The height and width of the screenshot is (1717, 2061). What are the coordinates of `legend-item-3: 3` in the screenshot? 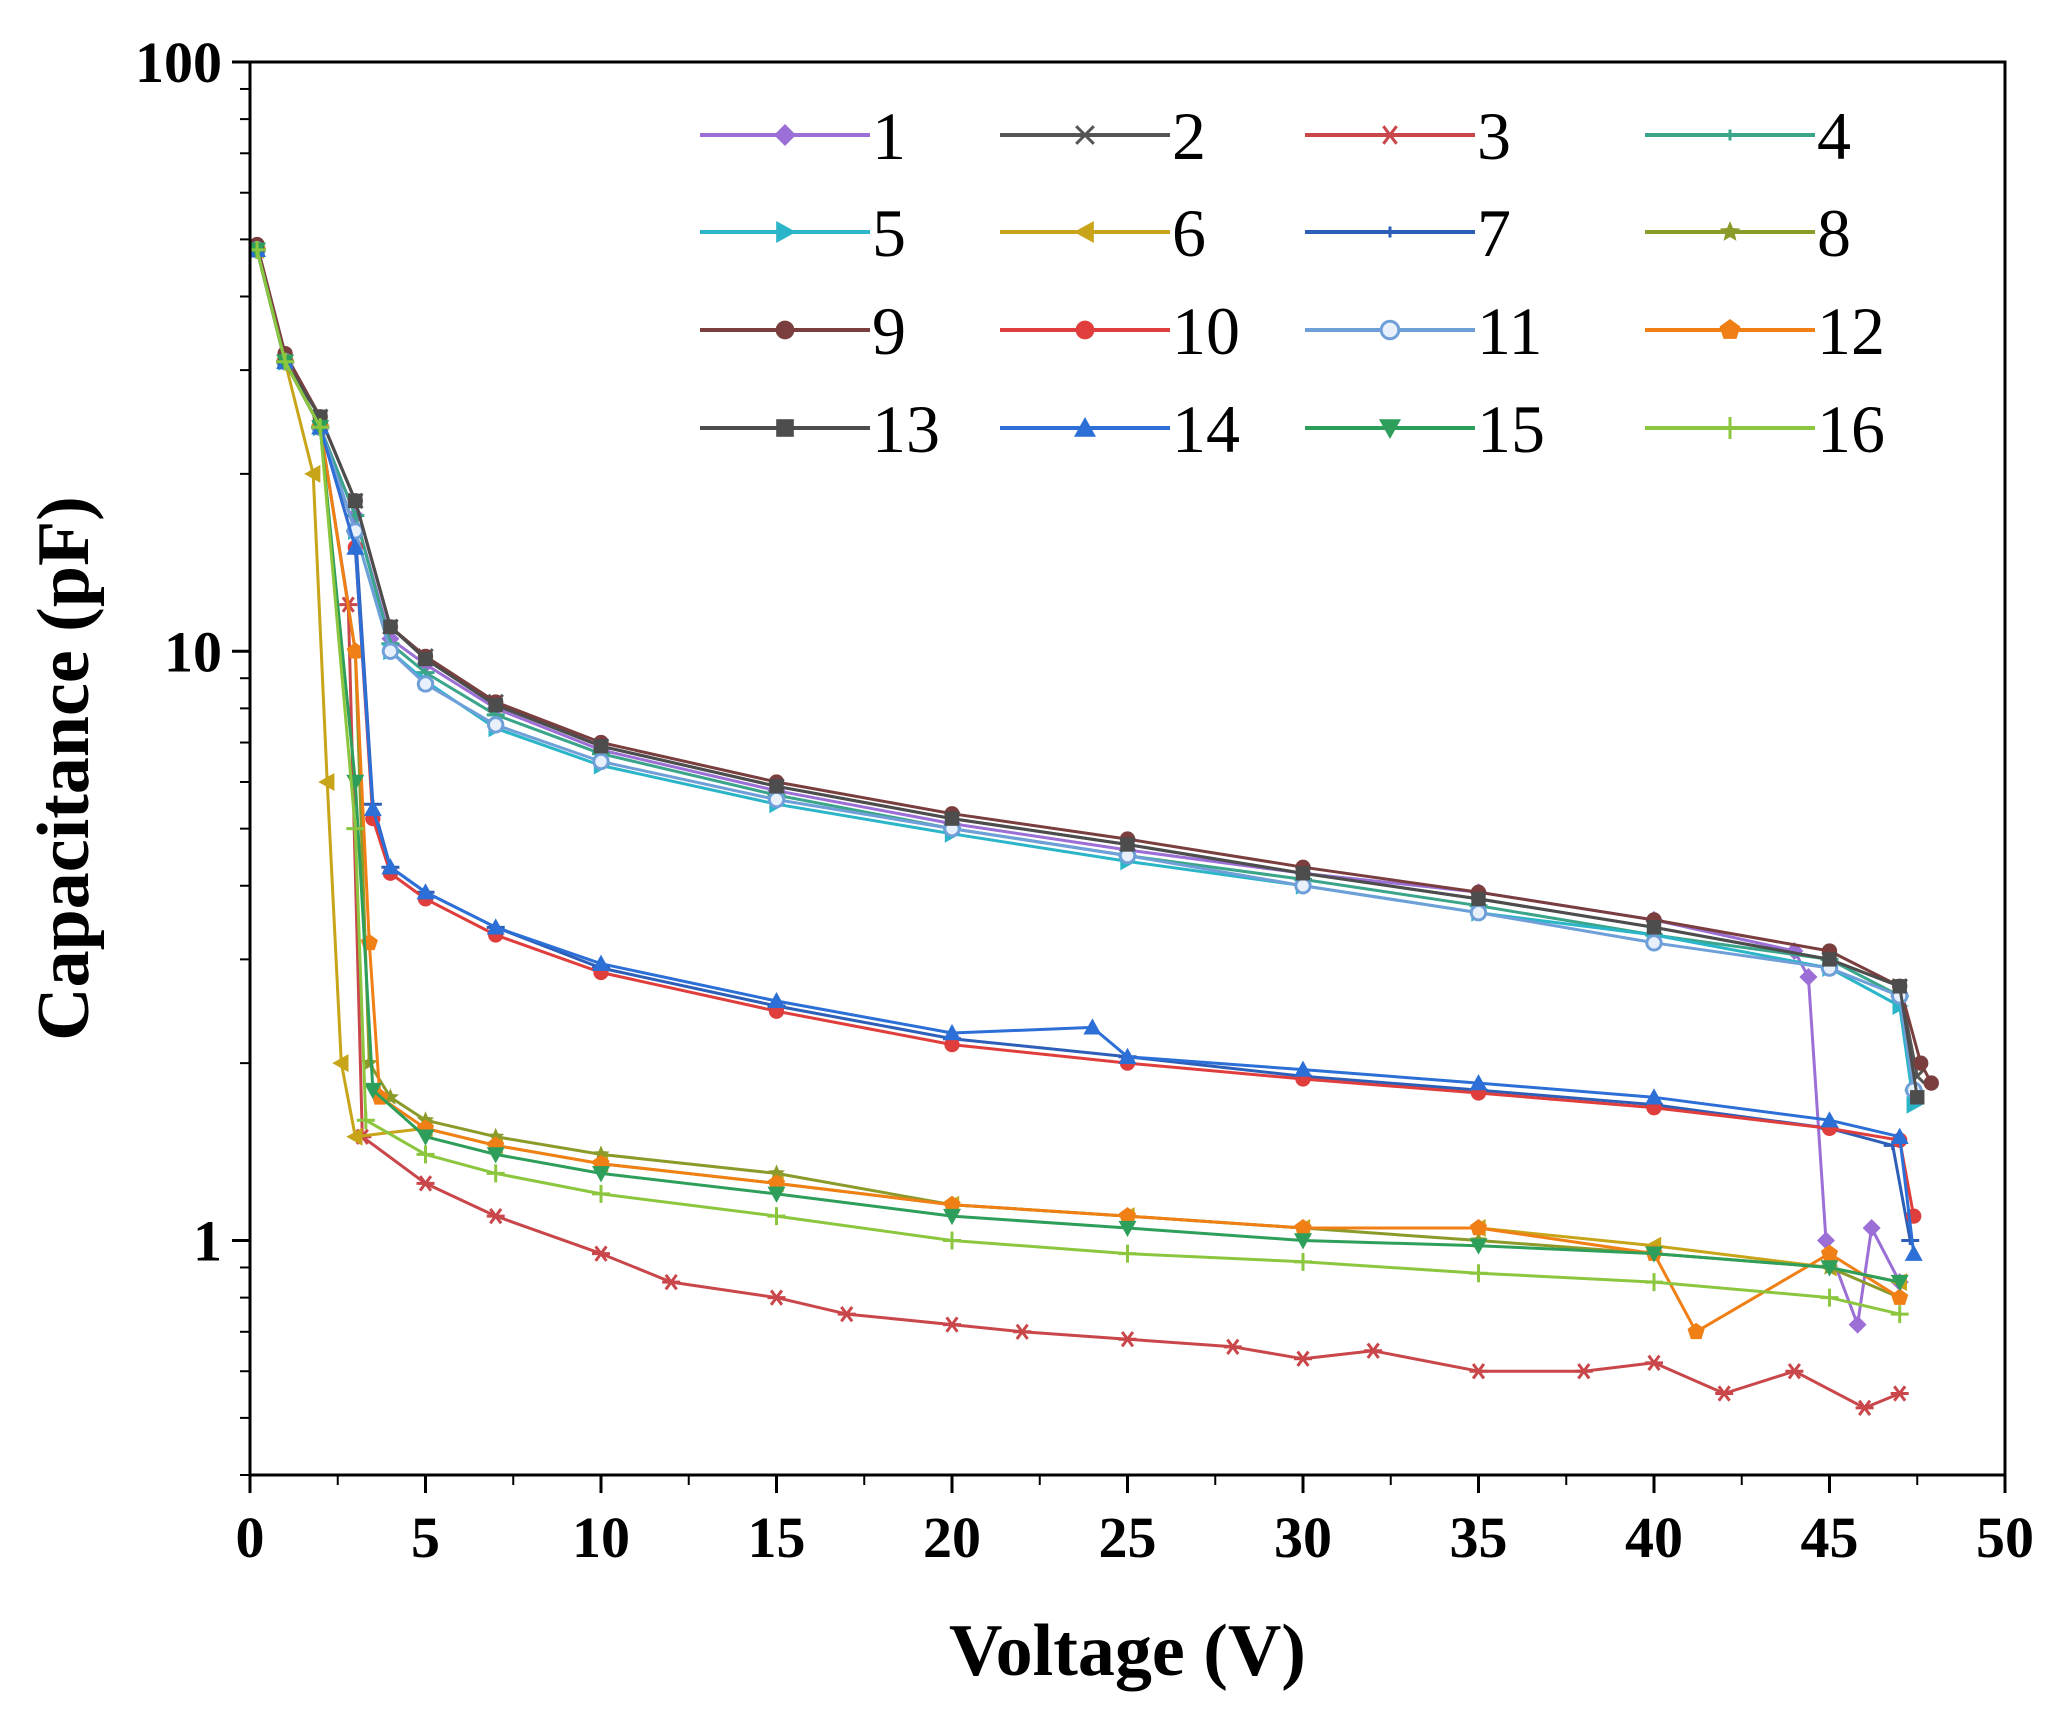 It's located at (1408, 136).